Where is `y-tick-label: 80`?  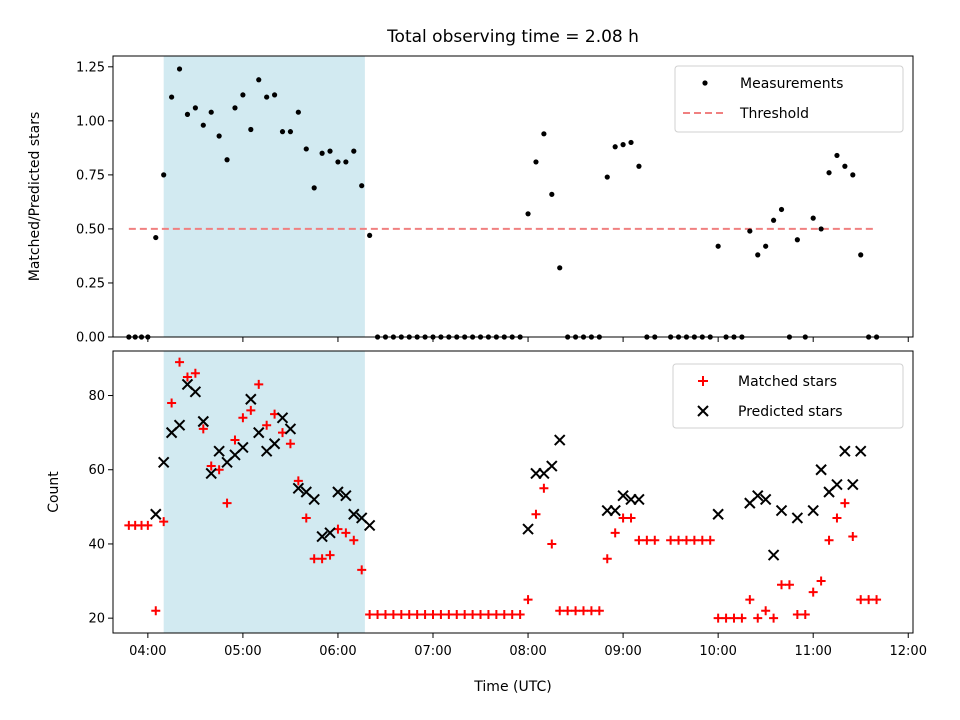 y-tick-label: 80 is located at coordinates (96, 396).